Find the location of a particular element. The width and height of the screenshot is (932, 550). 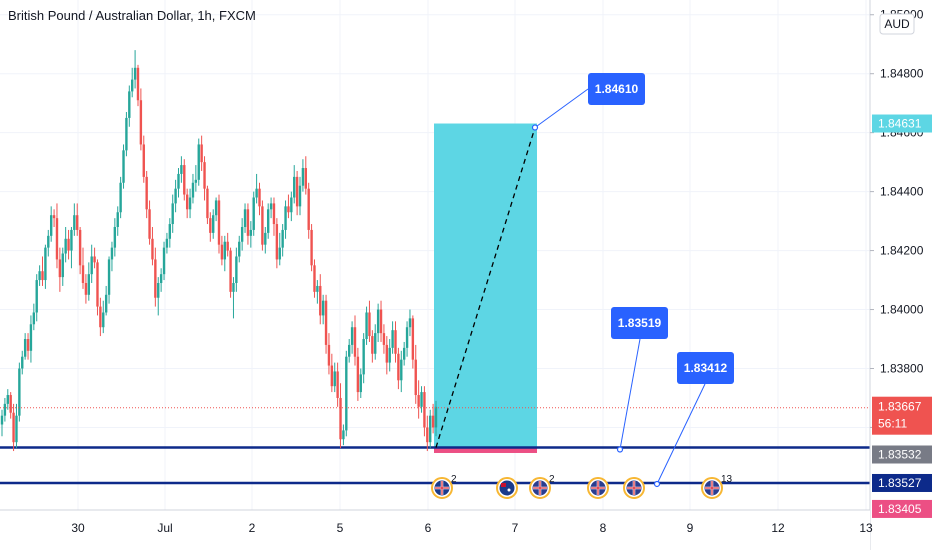

economic-events: 2 2 13 is located at coordinates (582, 486).